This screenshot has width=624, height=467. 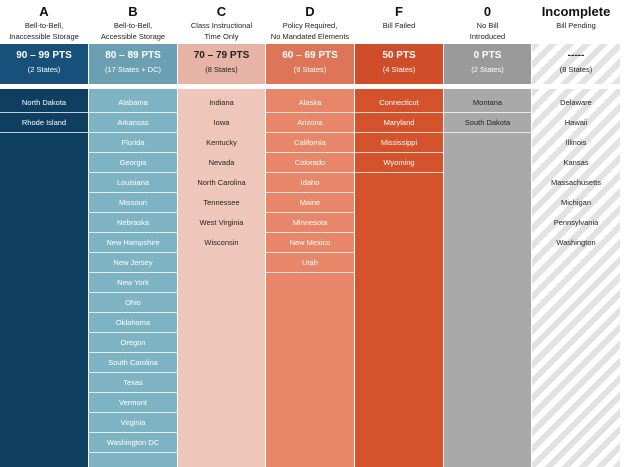 I want to click on grade-description: Policy Required, No Mandated Elements, so click(x=310, y=31).